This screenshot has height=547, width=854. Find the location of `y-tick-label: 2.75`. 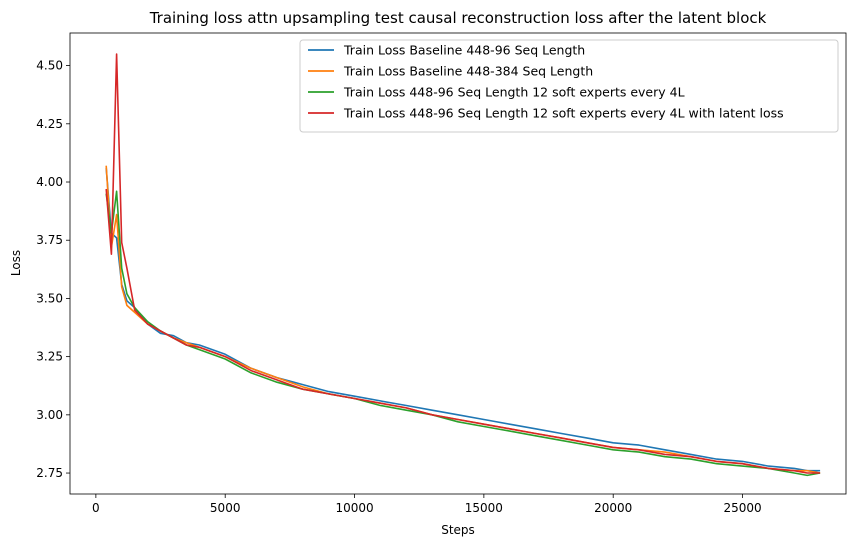

y-tick-label: 2.75 is located at coordinates (49, 473).